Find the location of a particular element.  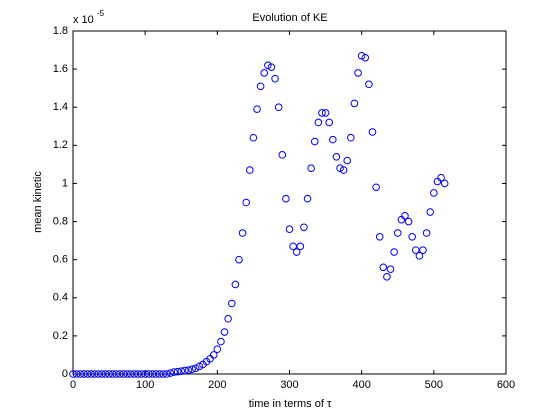

x-tick-label: 600 is located at coordinates (506, 385).